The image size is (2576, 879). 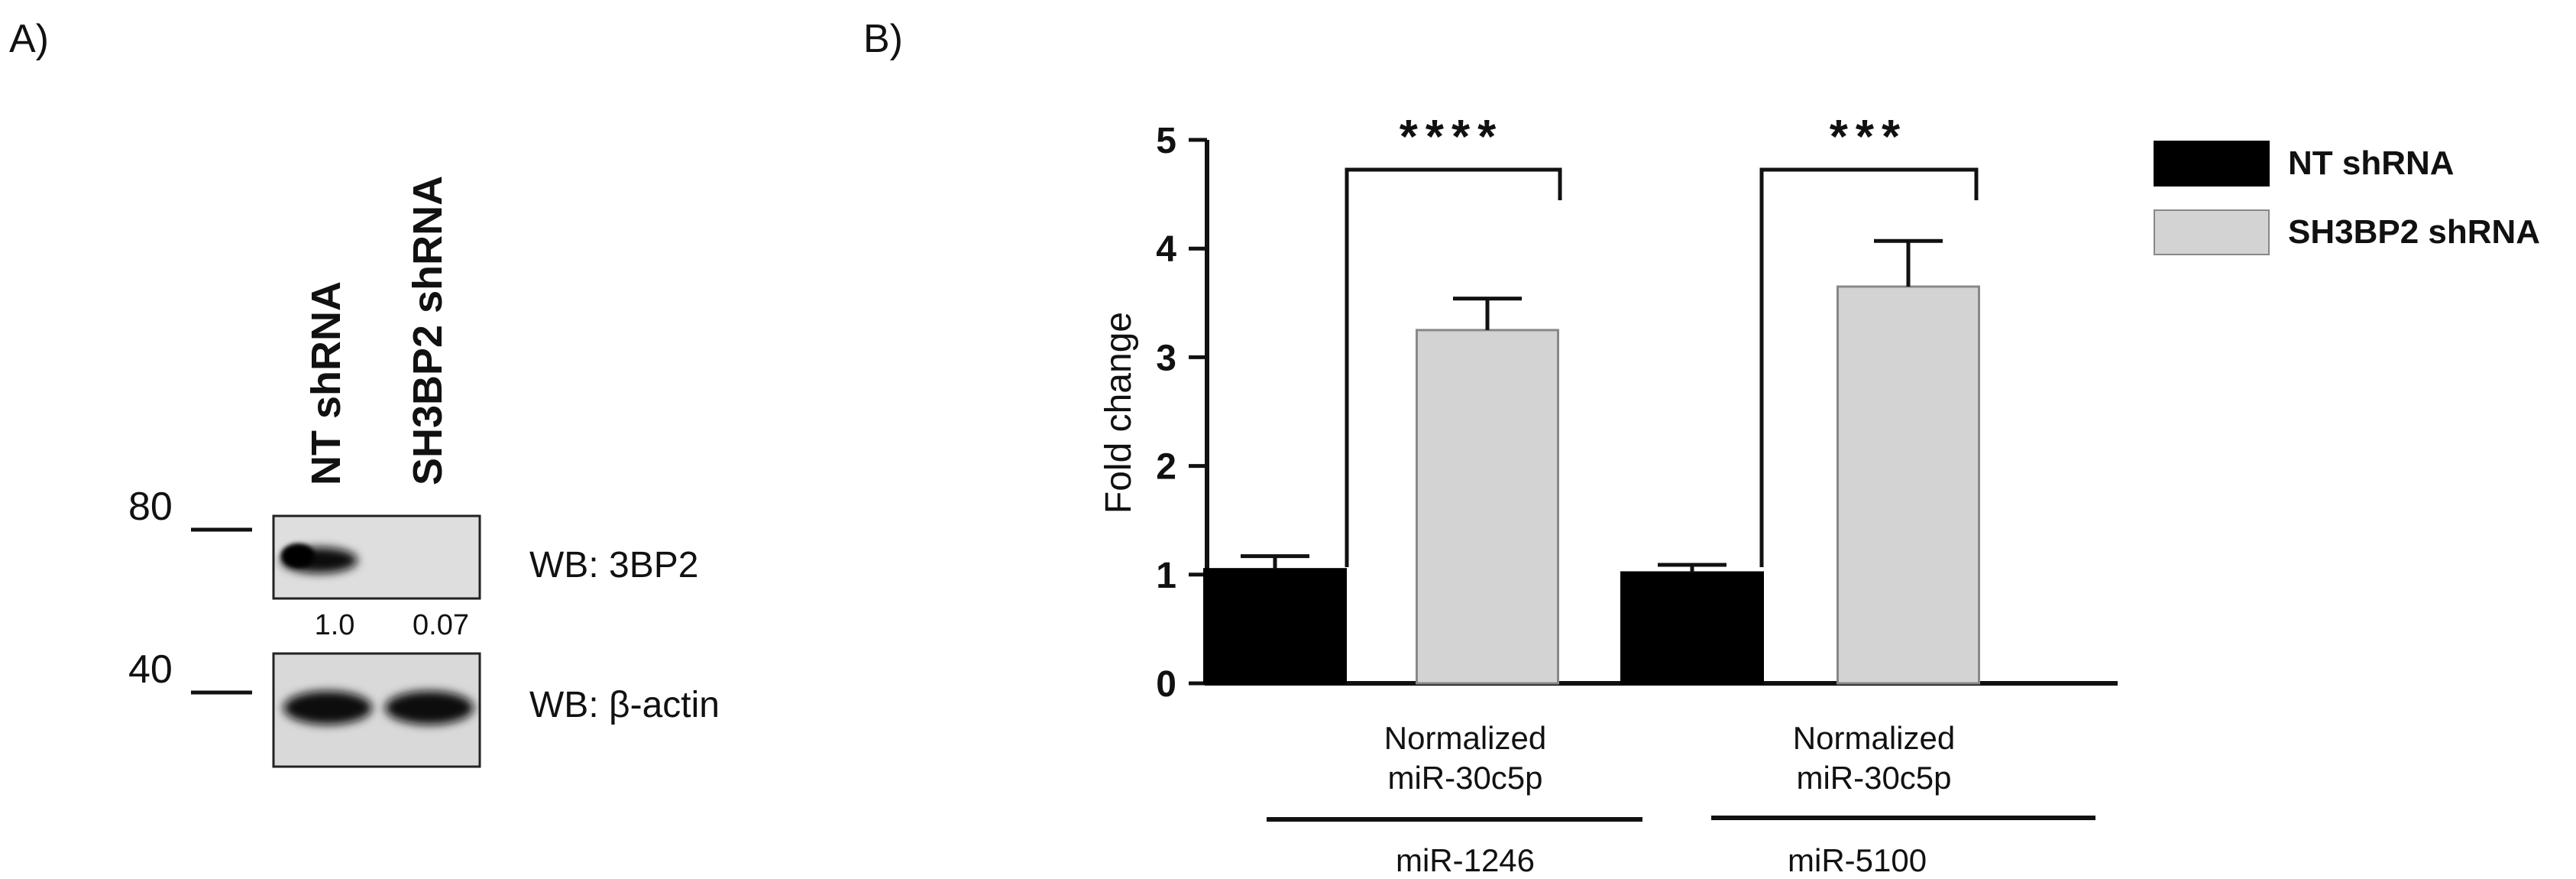 I want to click on y-tick-label: 2, so click(x=1166, y=467).